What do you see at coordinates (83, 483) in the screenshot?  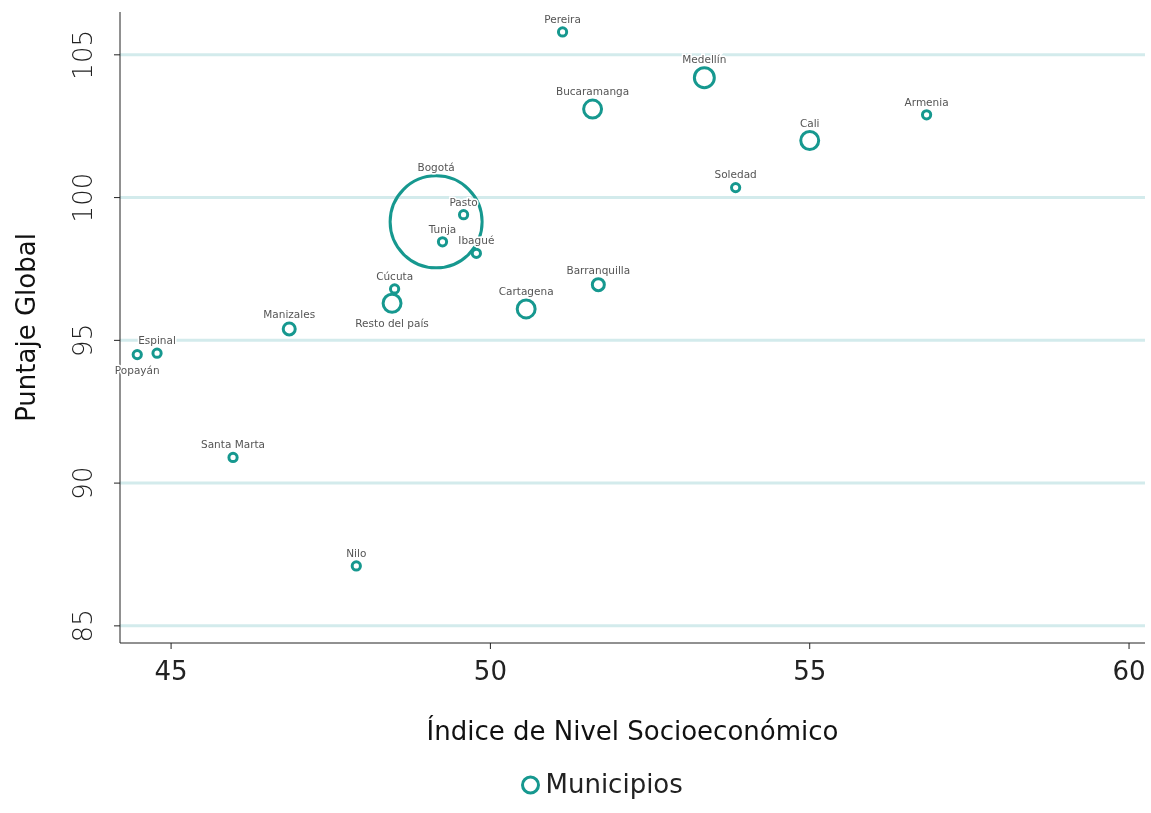 I see `y-tick-label: 90` at bounding box center [83, 483].